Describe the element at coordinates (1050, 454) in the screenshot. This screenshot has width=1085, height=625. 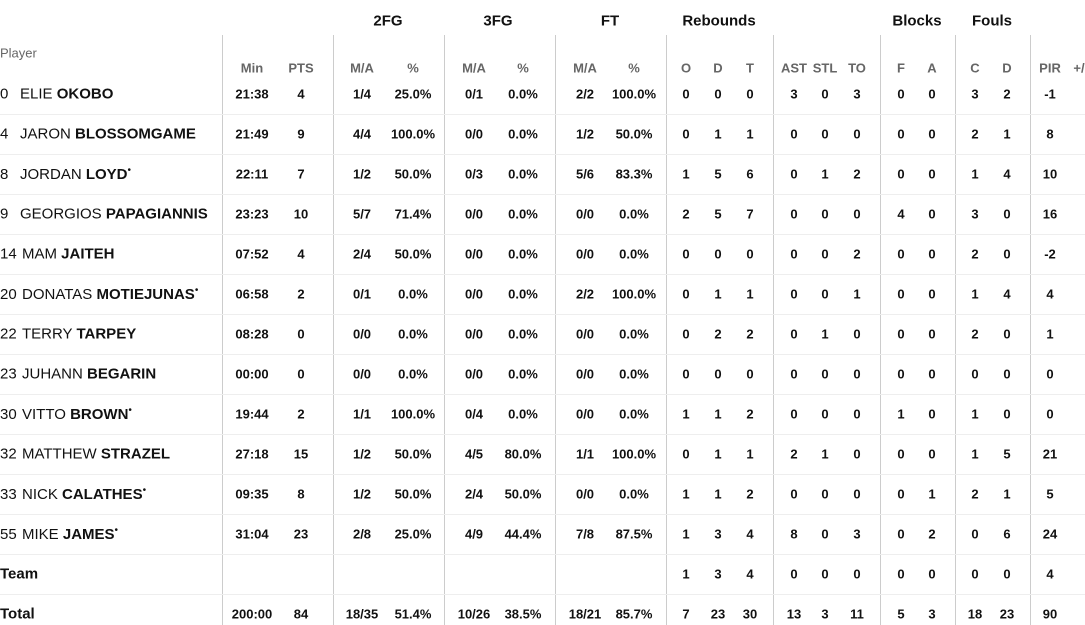
I see `stat-cell: 21` at that location.